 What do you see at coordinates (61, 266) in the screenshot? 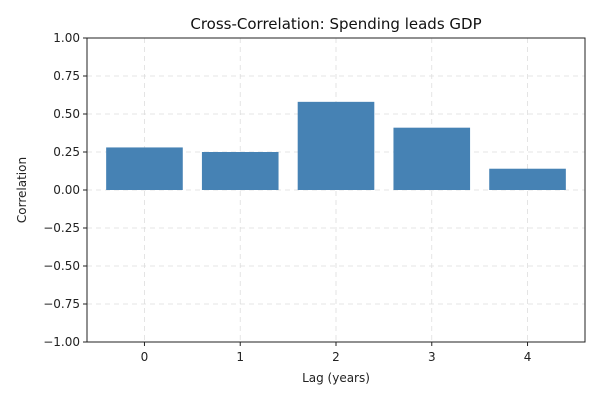
I see `y-tick-label: −0.50` at bounding box center [61, 266].